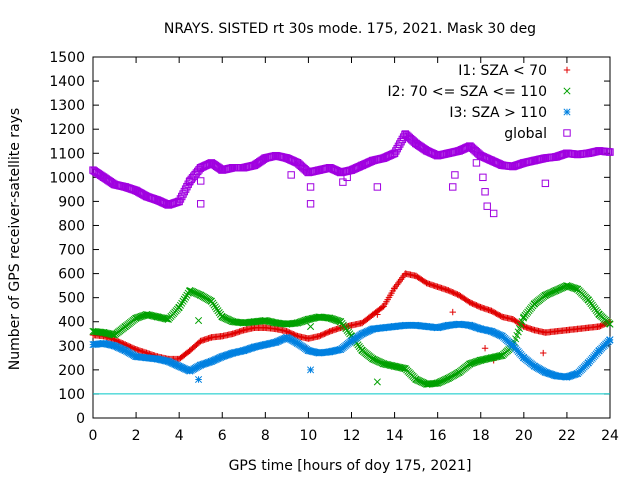 The image size is (640, 480). What do you see at coordinates (438, 436) in the screenshot?
I see `x-tick-label: 16` at bounding box center [438, 436].